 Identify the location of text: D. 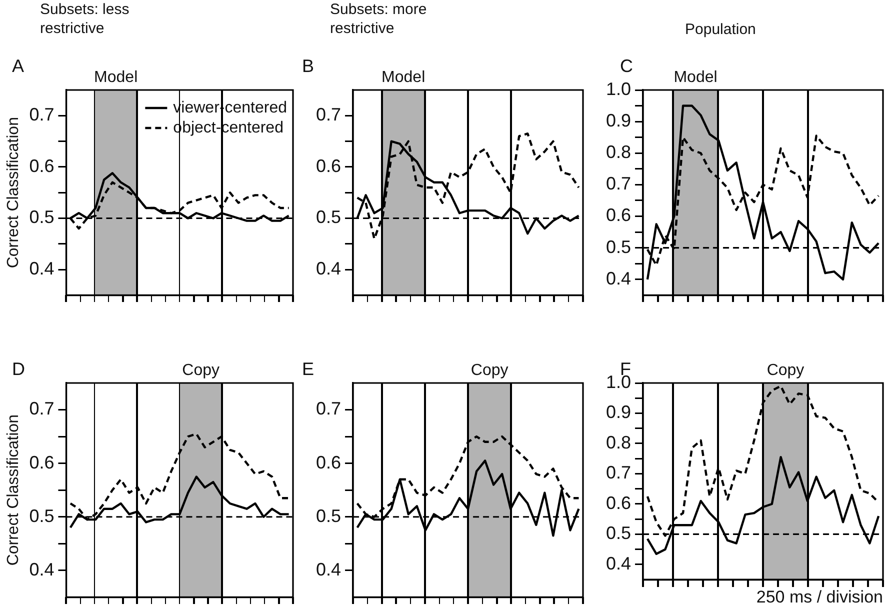
(18, 369).